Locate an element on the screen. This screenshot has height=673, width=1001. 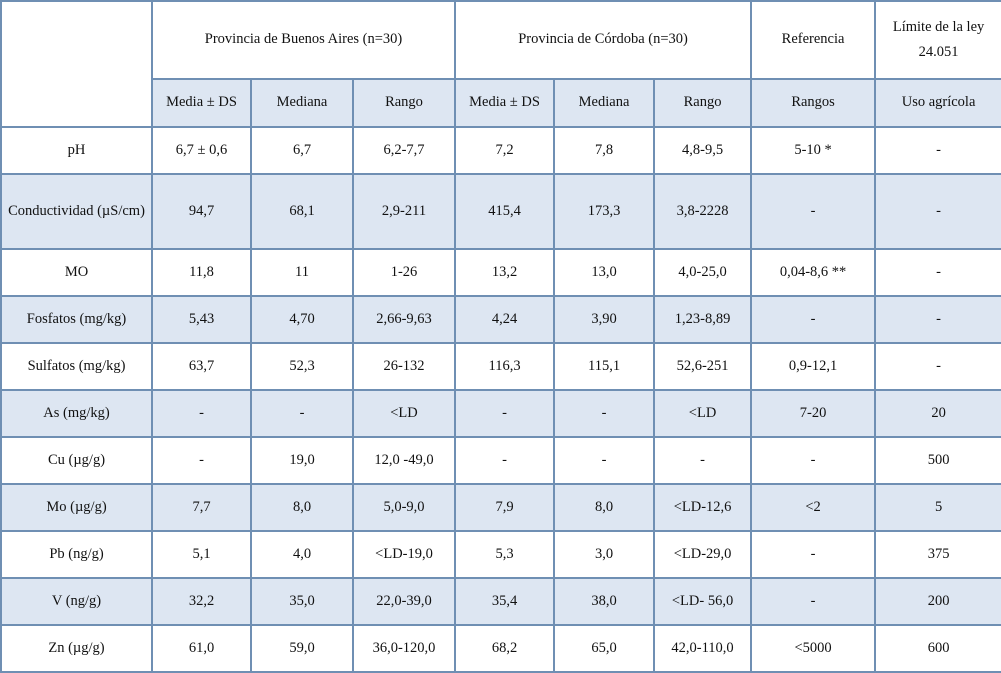
table-cell: 1-26 is located at coordinates (404, 272).